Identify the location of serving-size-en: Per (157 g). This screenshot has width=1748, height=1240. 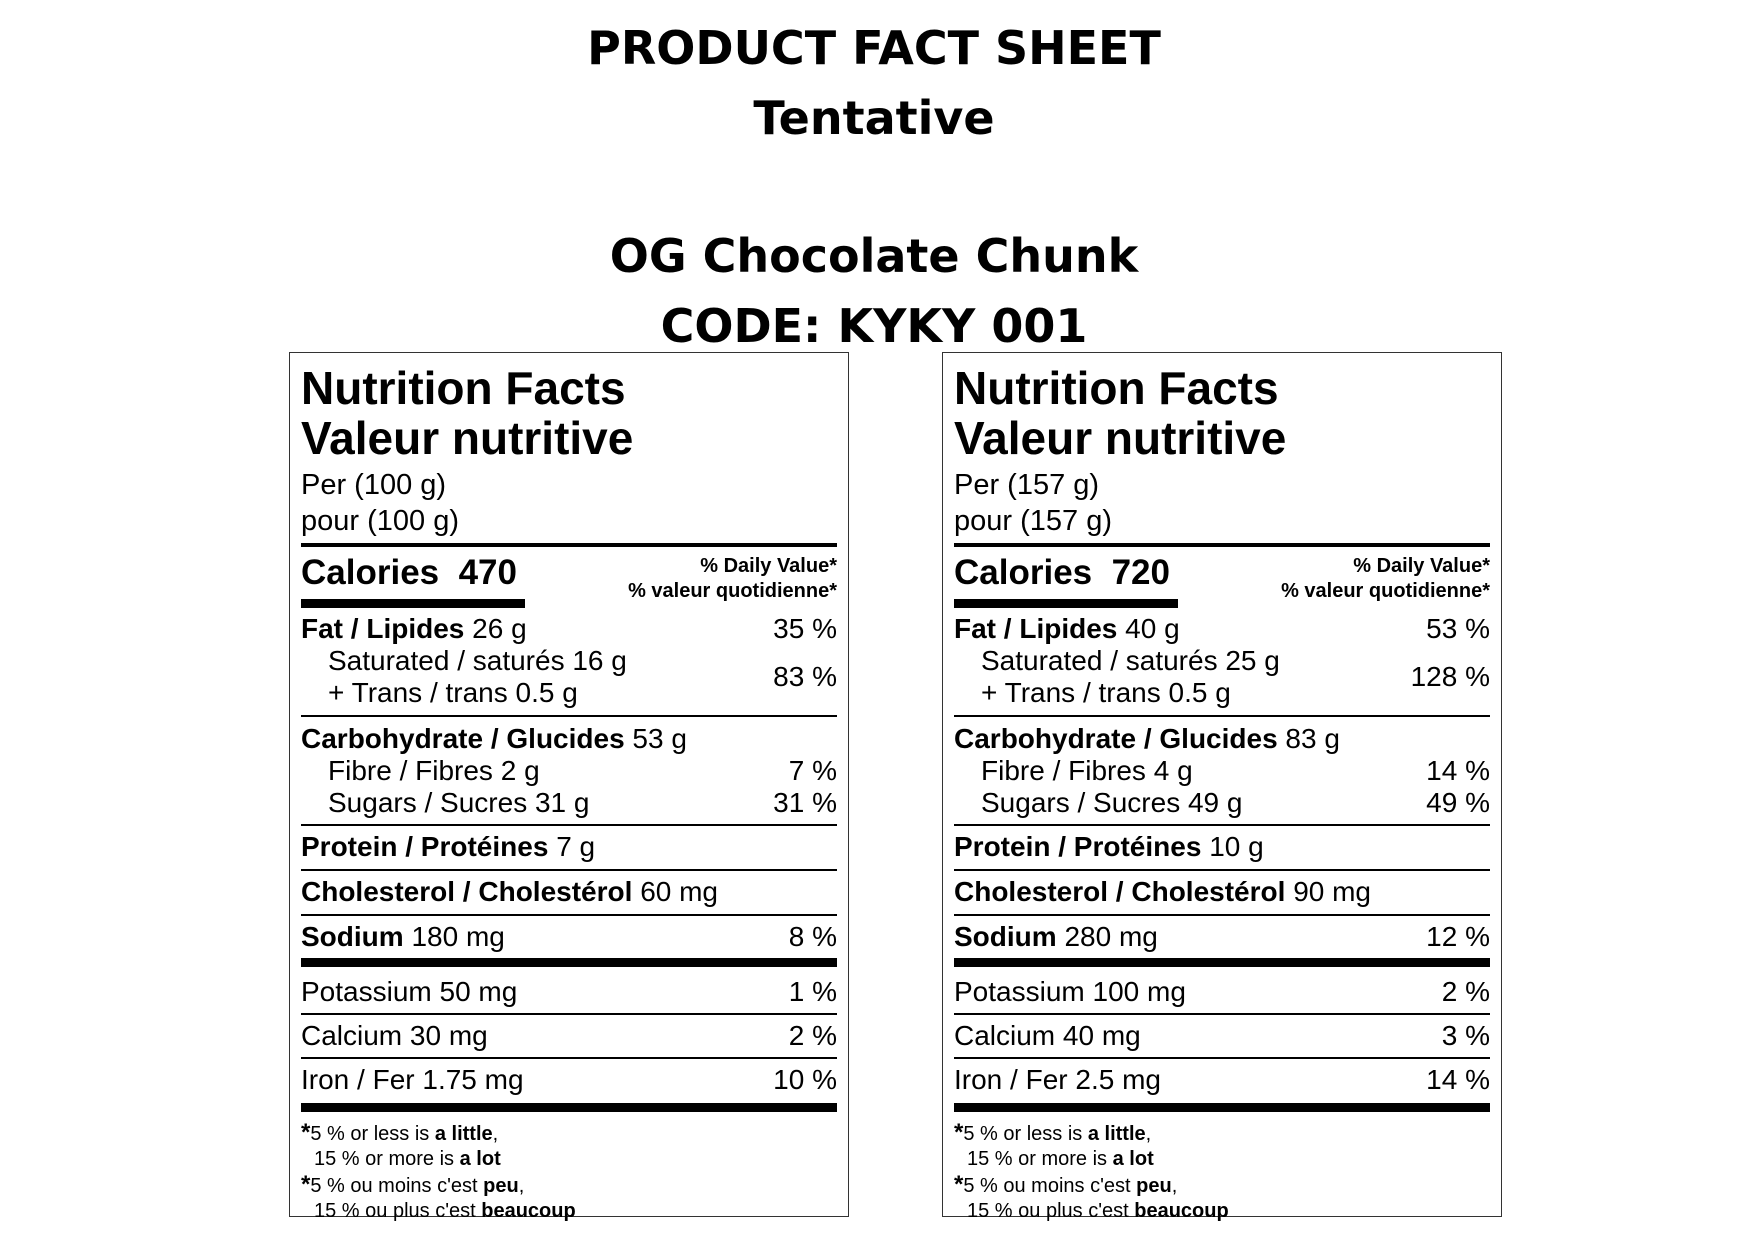
(1027, 485).